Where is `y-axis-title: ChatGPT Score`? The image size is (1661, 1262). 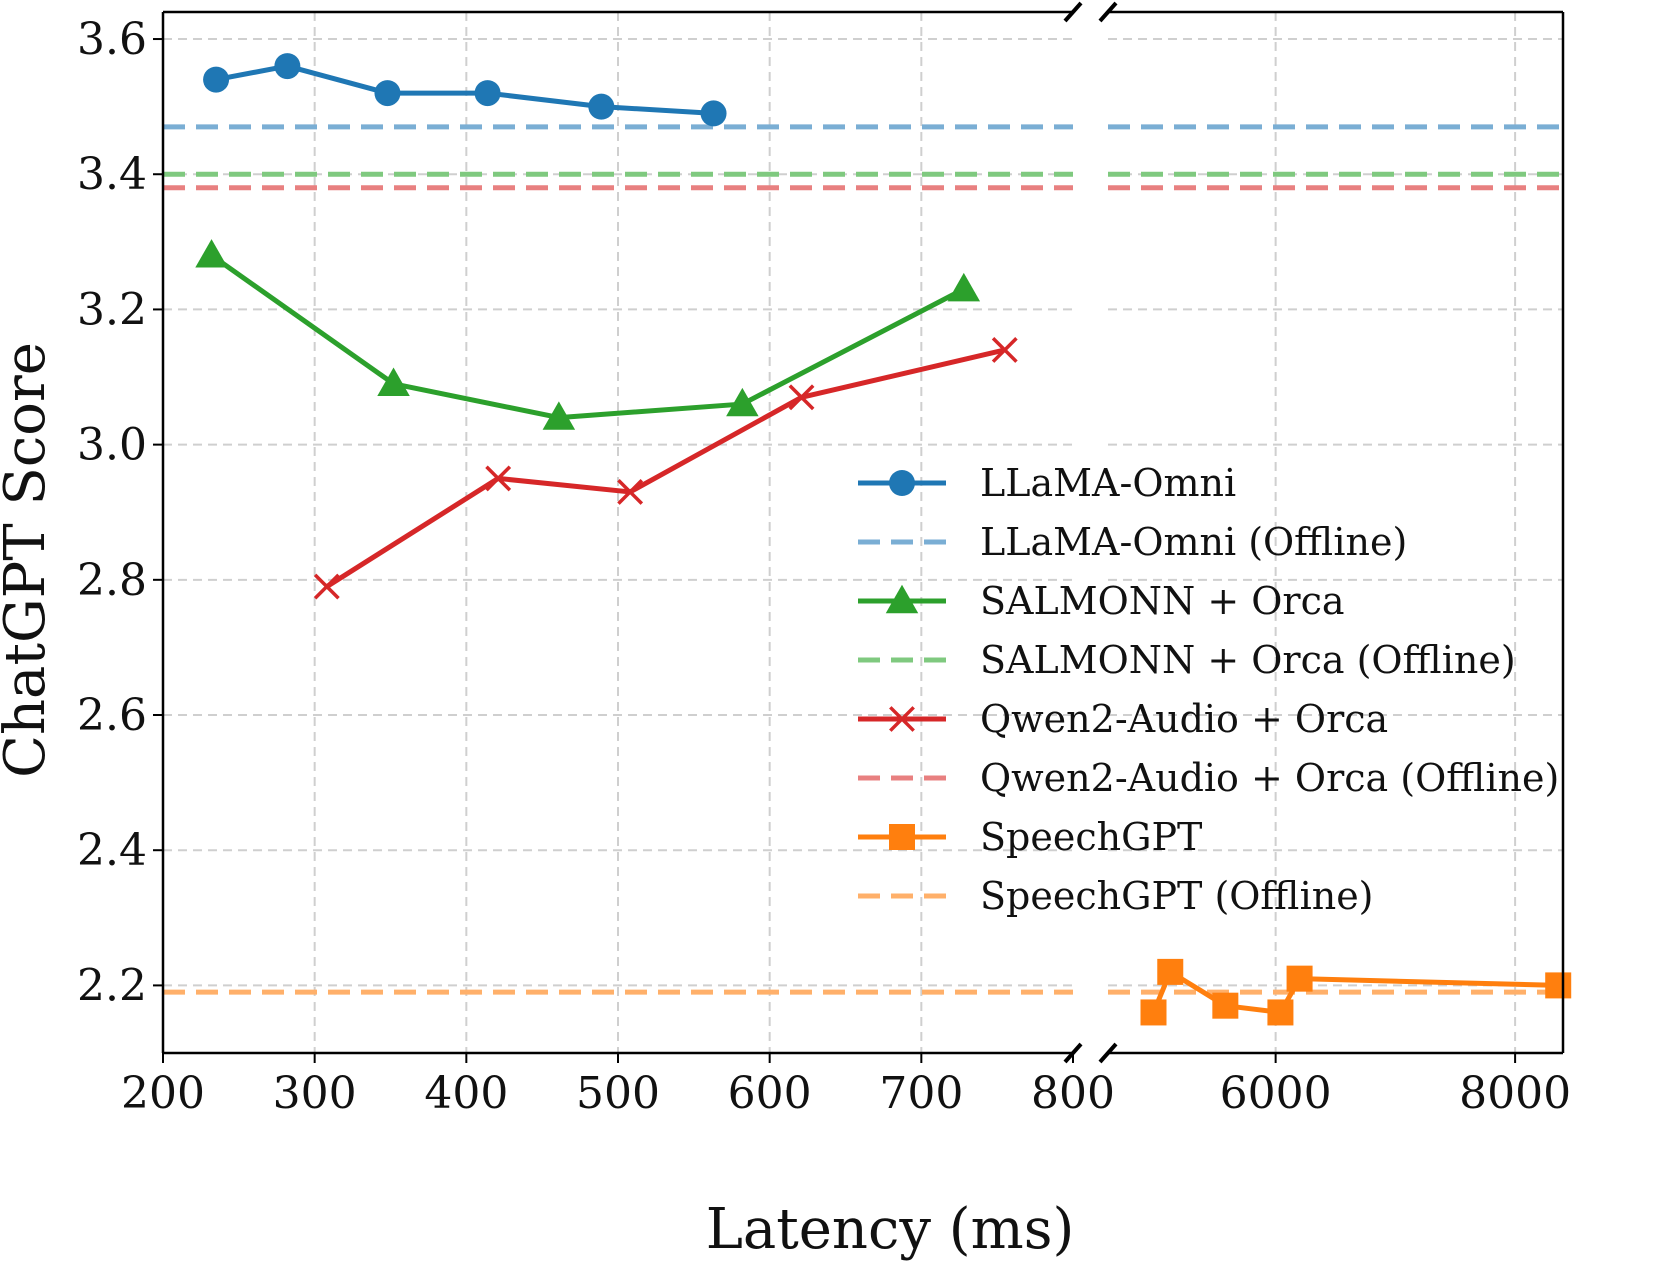
y-axis-title: ChatGPT Score is located at coordinates (29, 560).